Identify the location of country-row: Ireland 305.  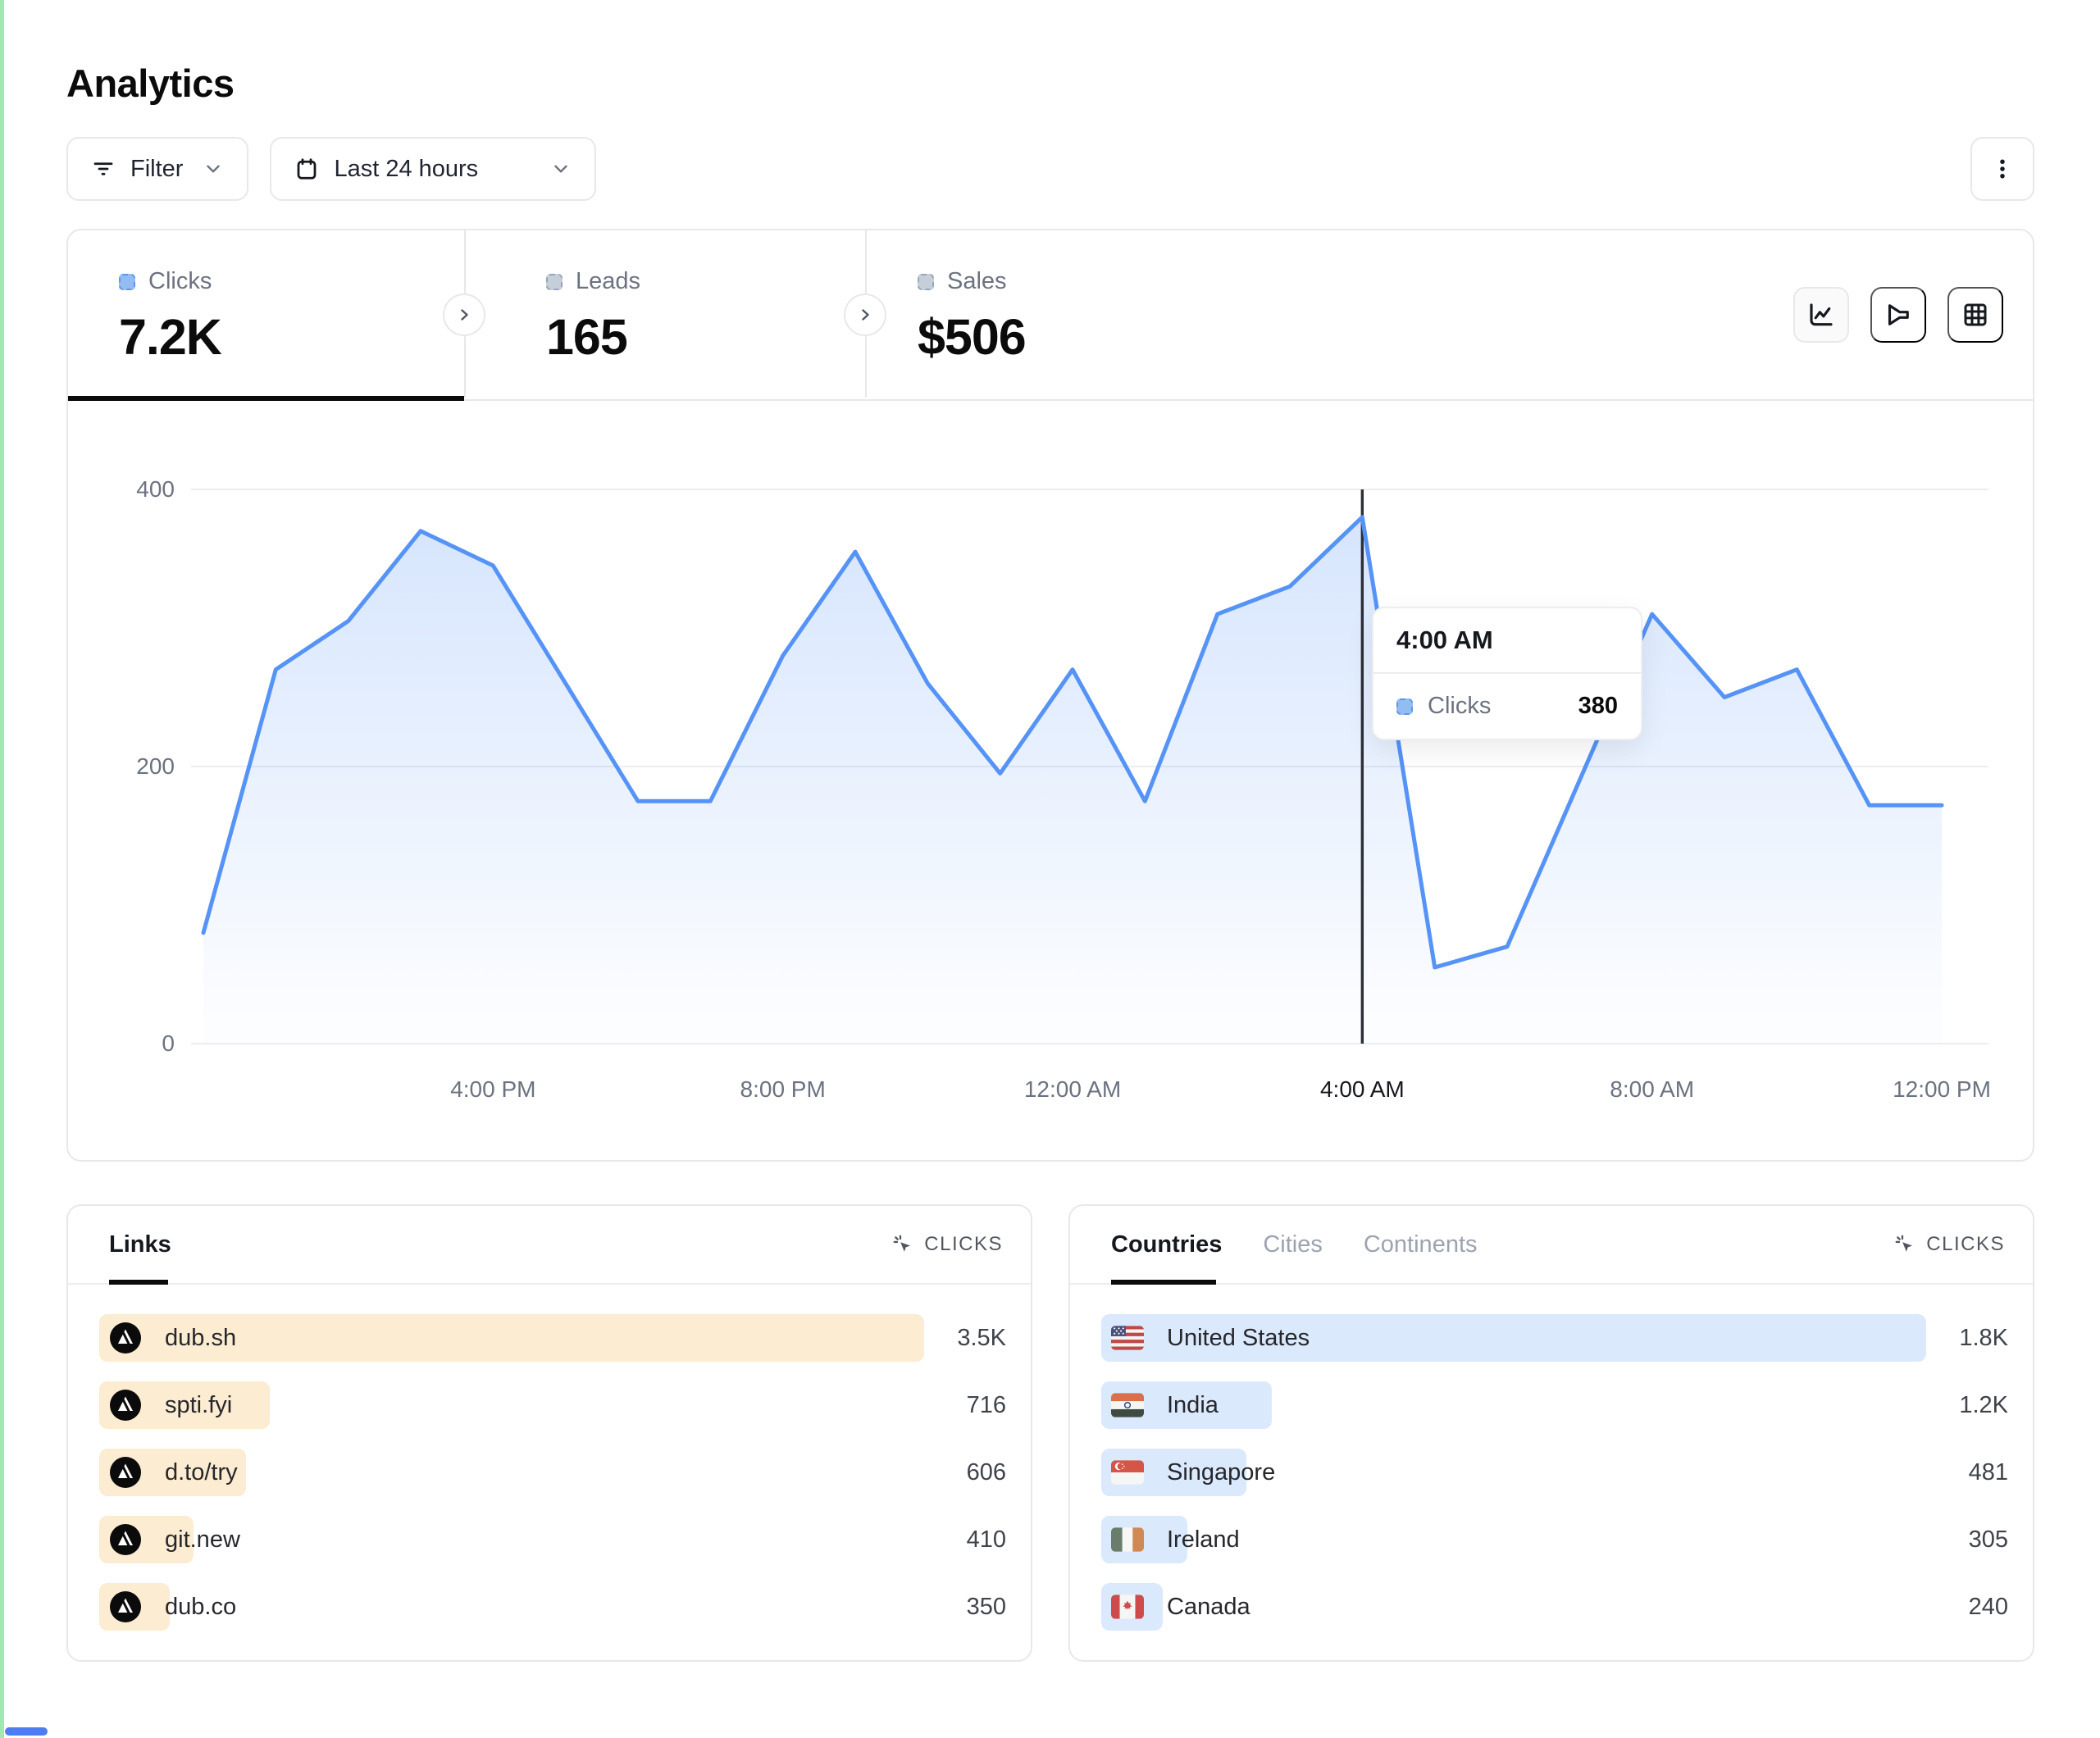
(1554, 1539).